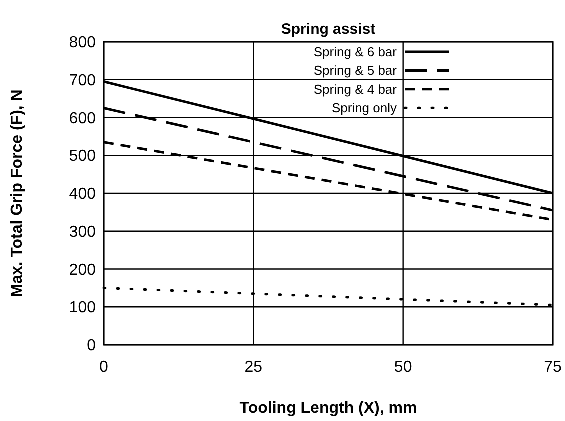 This screenshot has width=565, height=421. I want to click on legend-label: Spring only, so click(365, 108).